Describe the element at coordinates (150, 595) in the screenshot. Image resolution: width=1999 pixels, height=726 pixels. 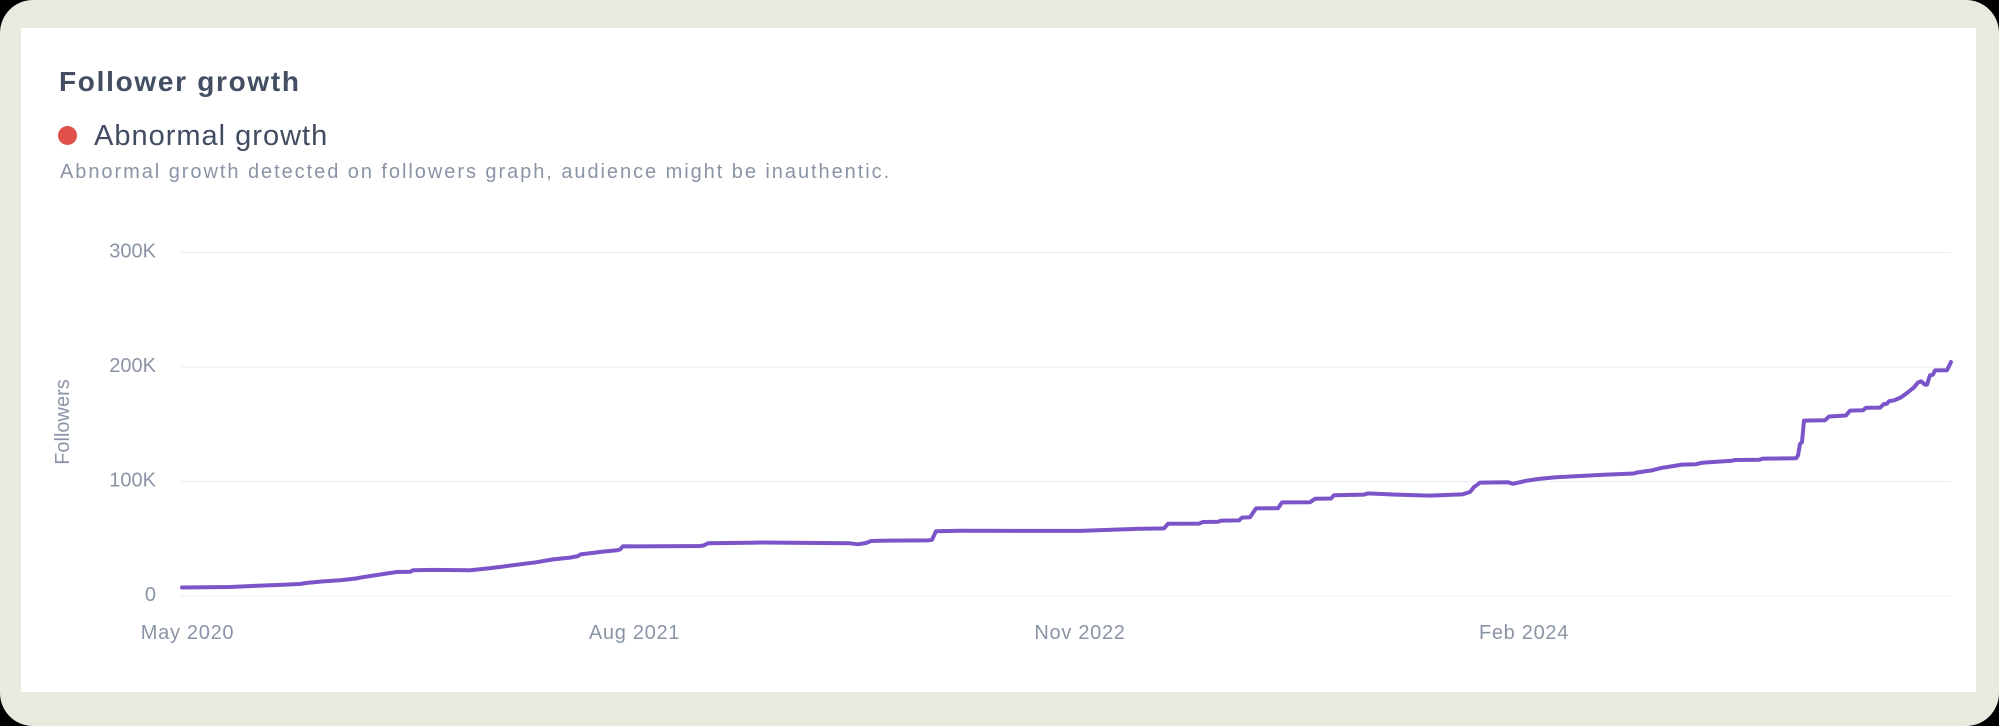
I see `svg-text: 0` at that location.